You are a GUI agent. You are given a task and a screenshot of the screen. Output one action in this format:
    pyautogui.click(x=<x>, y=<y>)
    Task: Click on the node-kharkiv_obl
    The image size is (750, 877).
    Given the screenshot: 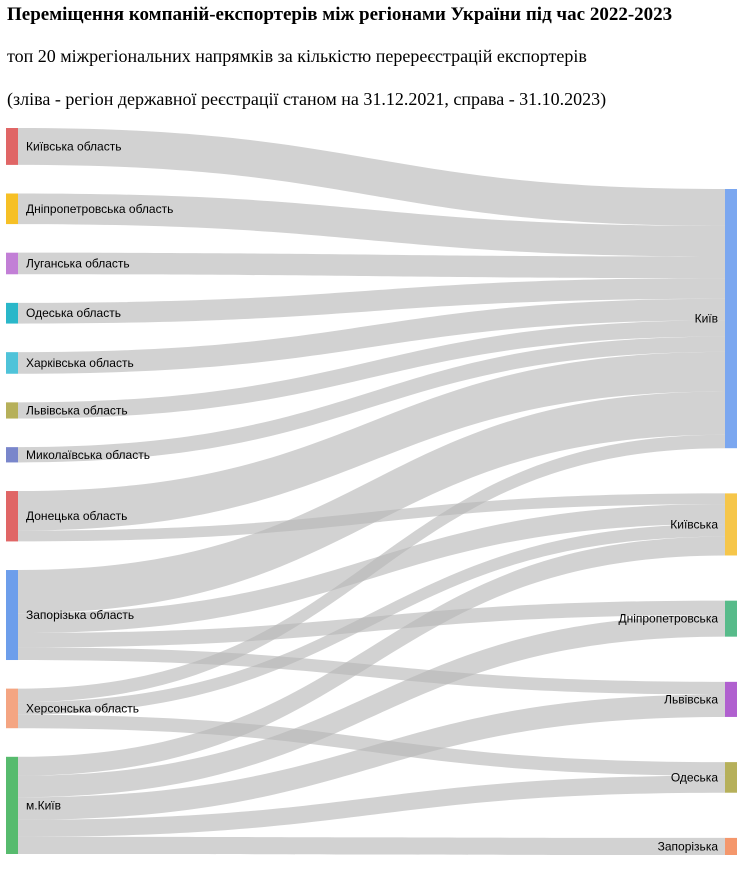 What is the action you would take?
    pyautogui.click(x=12, y=363)
    